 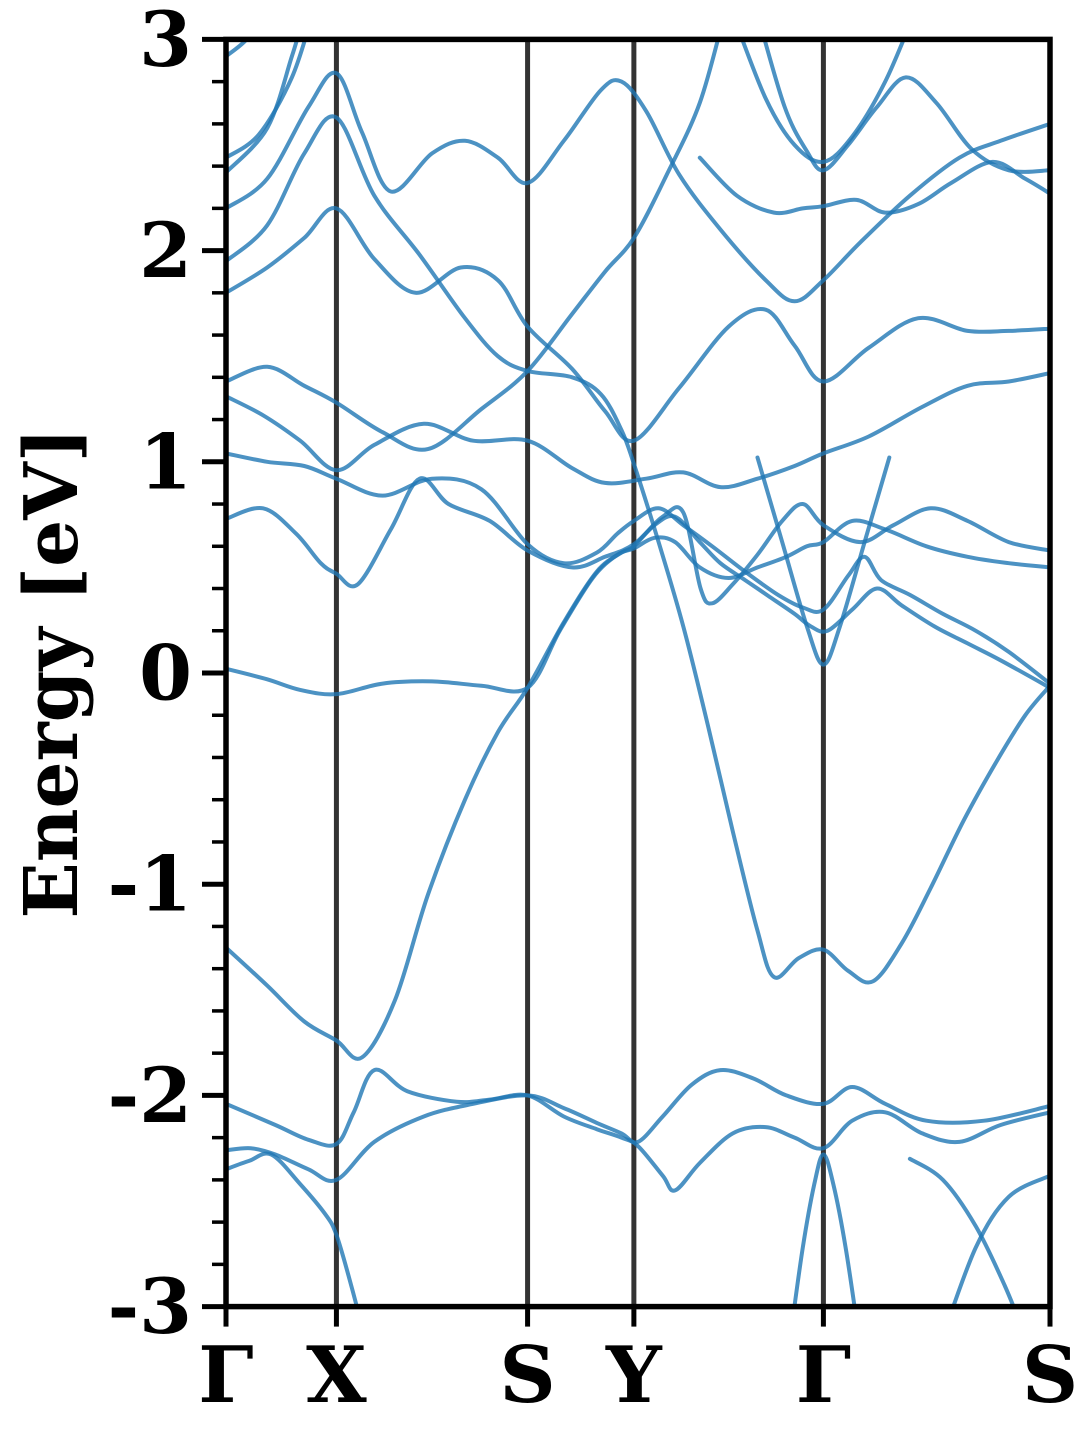 I want to click on y-tick-label: 0, so click(x=165, y=673).